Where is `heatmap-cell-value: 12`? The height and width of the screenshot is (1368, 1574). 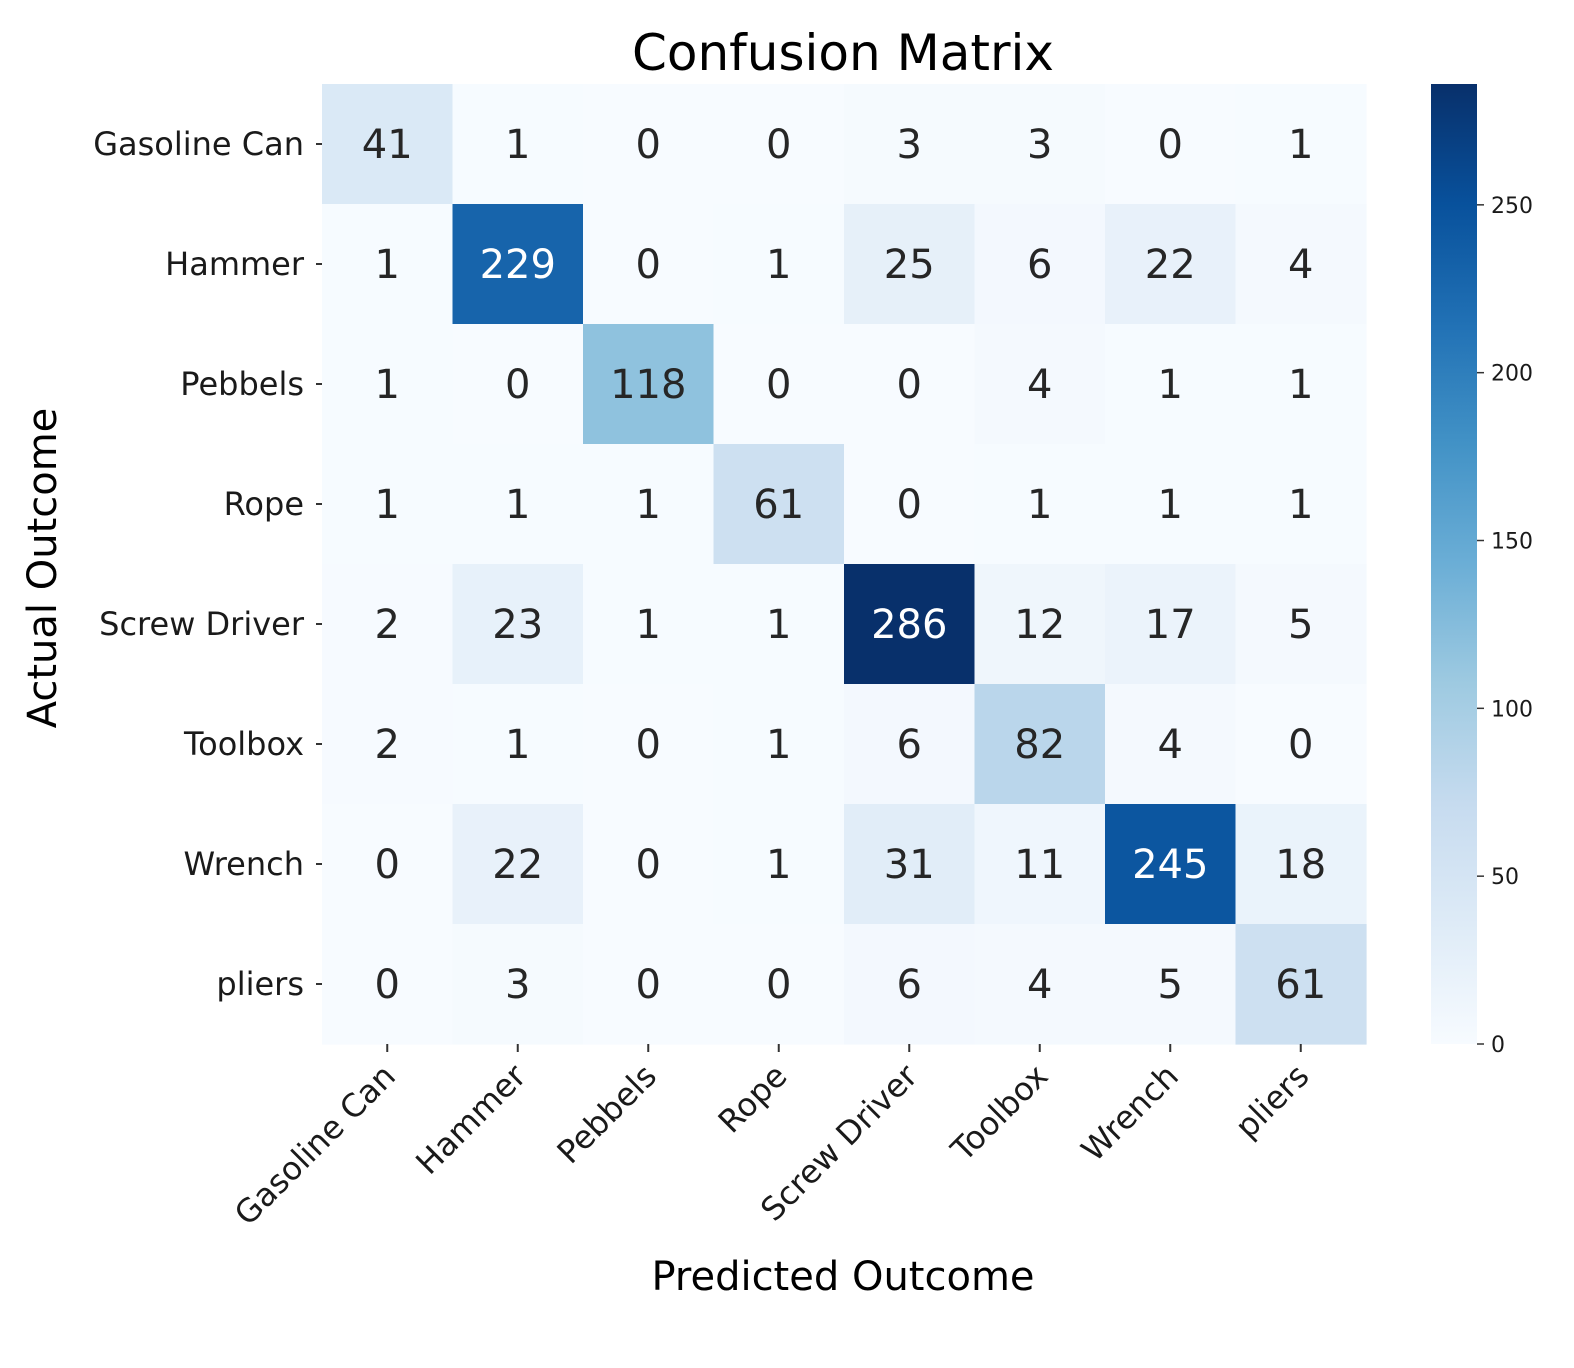
heatmap-cell-value: 12 is located at coordinates (1039, 625).